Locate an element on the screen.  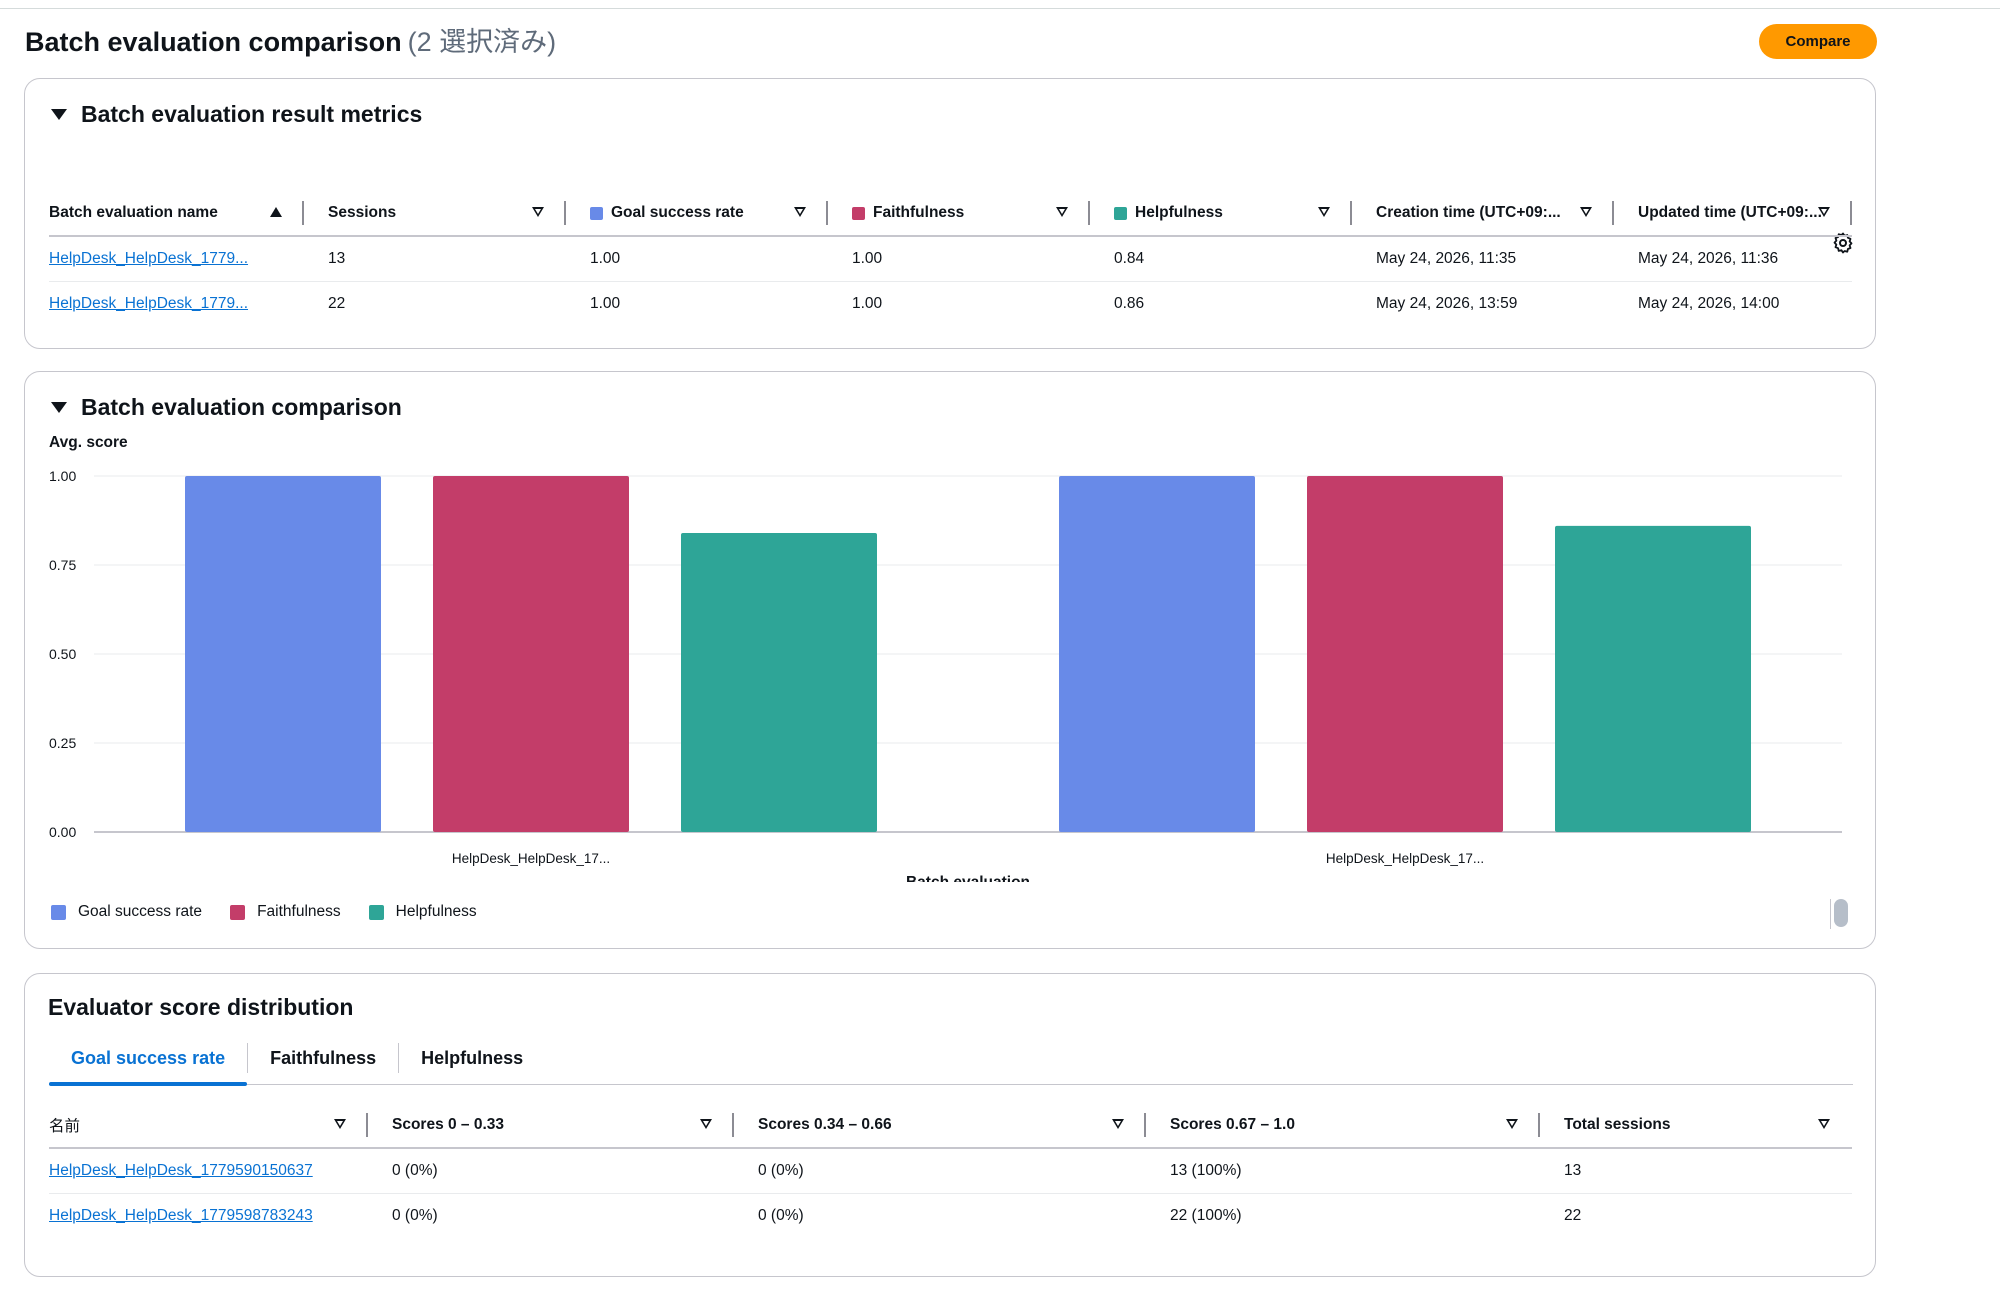
scores-low-cell: 0 (0%) is located at coordinates (551, 1215).